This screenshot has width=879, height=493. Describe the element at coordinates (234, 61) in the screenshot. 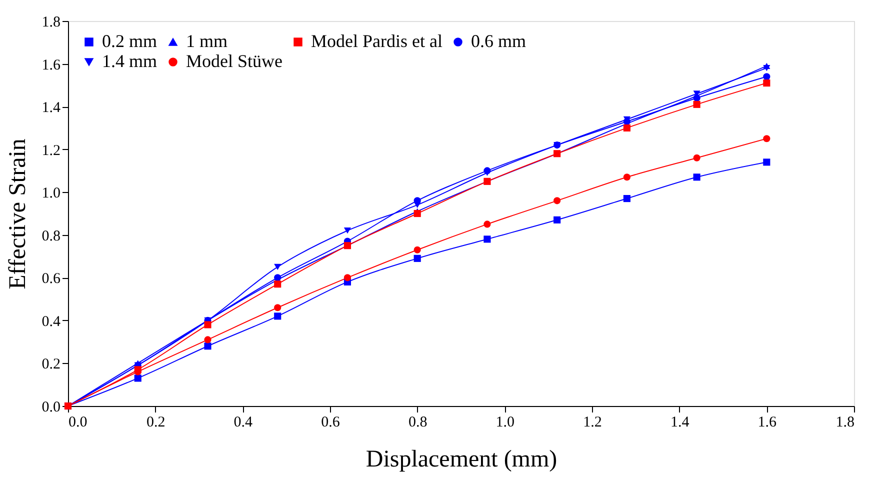

I see `legend-label: Model Stüwe` at that location.